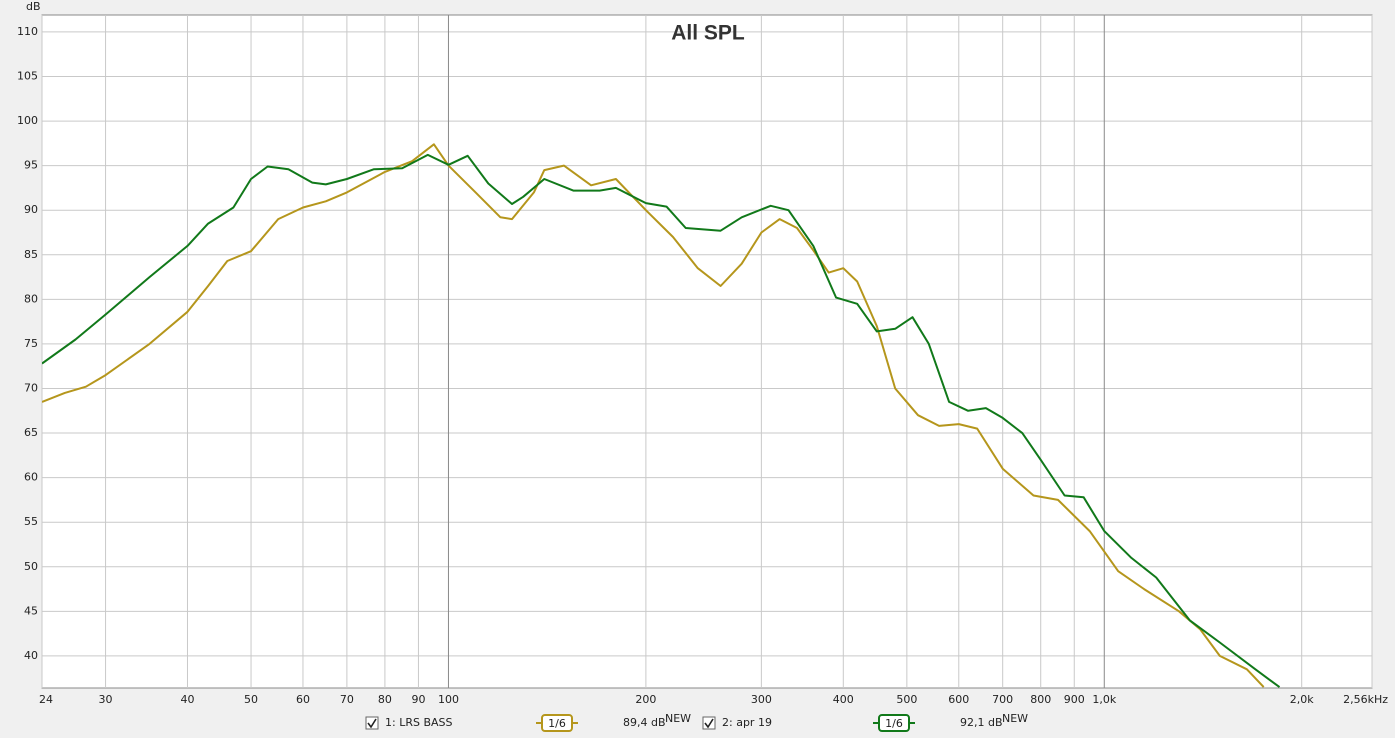  Describe the element at coordinates (1040, 699) in the screenshot. I see `x-tick-label: 800` at that location.